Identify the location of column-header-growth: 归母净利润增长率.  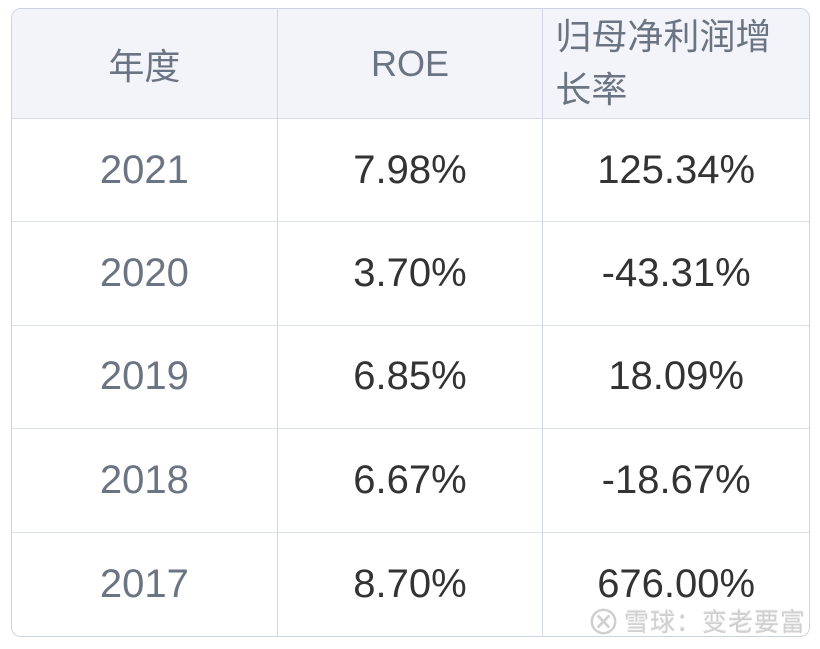
(676, 64).